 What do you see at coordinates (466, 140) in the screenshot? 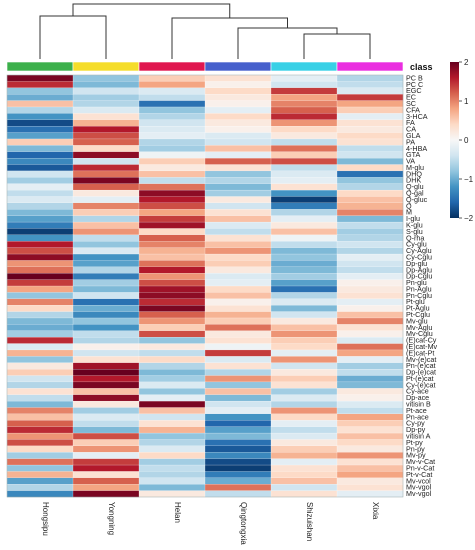
I see `color-scale-ticks: 2 1 0 −1 −2` at bounding box center [466, 140].